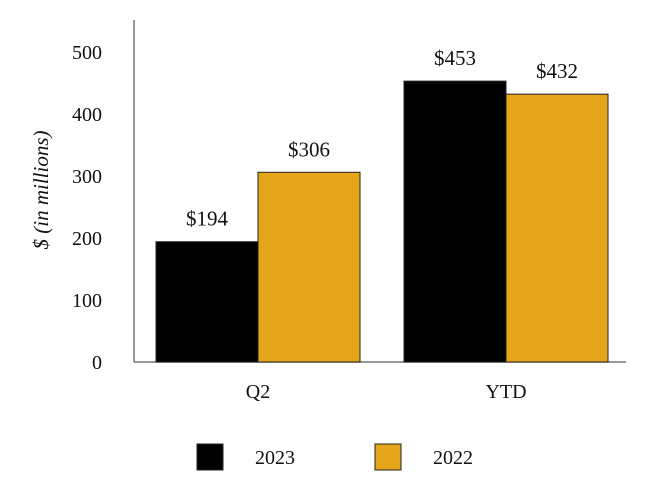  Describe the element at coordinates (309, 149) in the screenshot. I see `data-label: $306` at that location.